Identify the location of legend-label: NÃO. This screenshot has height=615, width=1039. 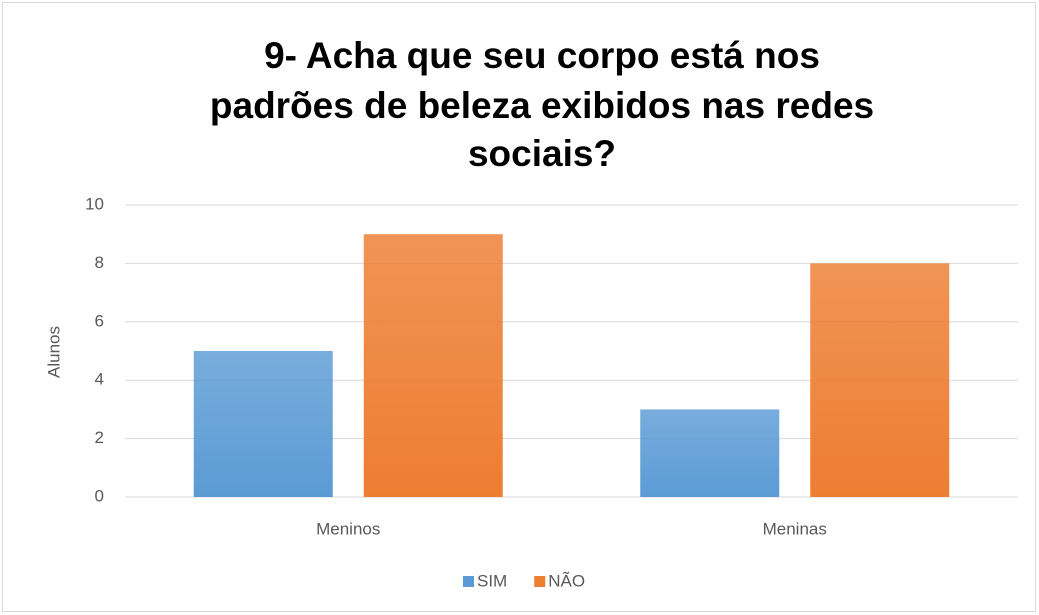
(566, 580).